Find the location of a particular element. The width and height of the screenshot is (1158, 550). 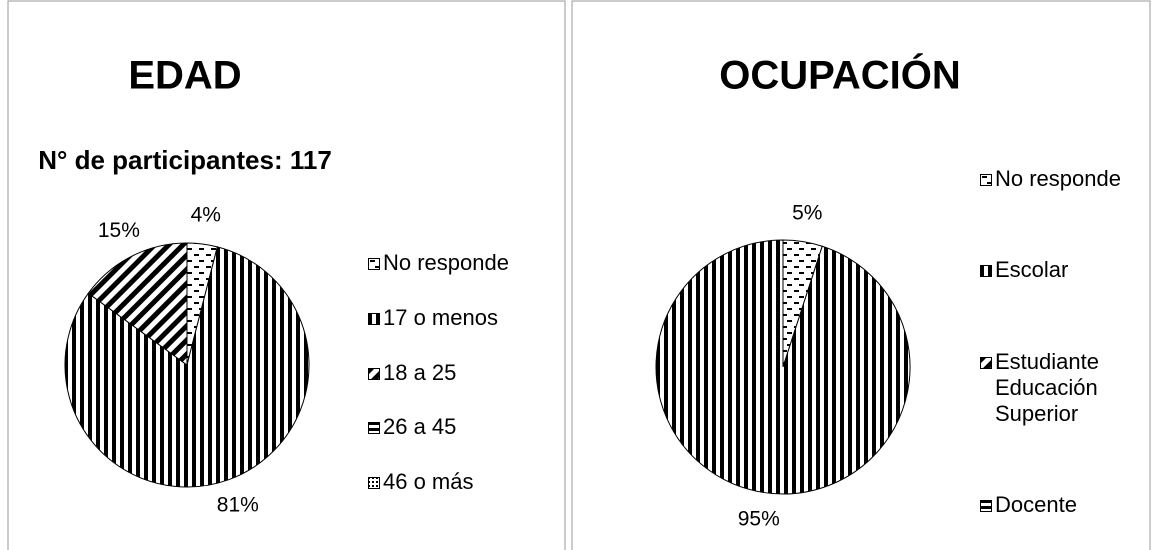

legend-label: 46 o más is located at coordinates (428, 481).